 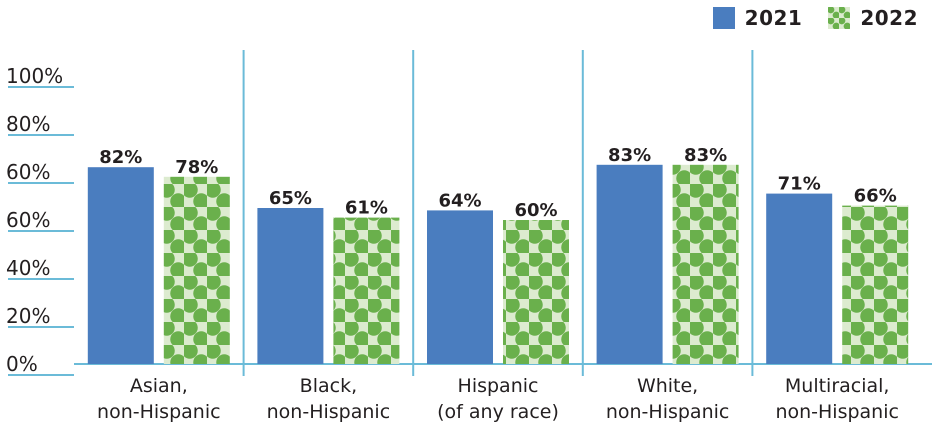 What do you see at coordinates (28, 268) in the screenshot?
I see `y-tick-label: 40%` at bounding box center [28, 268].